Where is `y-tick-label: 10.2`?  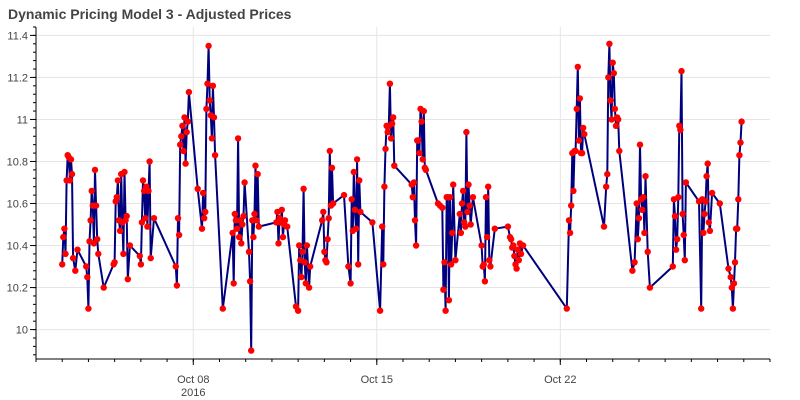
y-tick-label: 10.2 is located at coordinates (17, 289).